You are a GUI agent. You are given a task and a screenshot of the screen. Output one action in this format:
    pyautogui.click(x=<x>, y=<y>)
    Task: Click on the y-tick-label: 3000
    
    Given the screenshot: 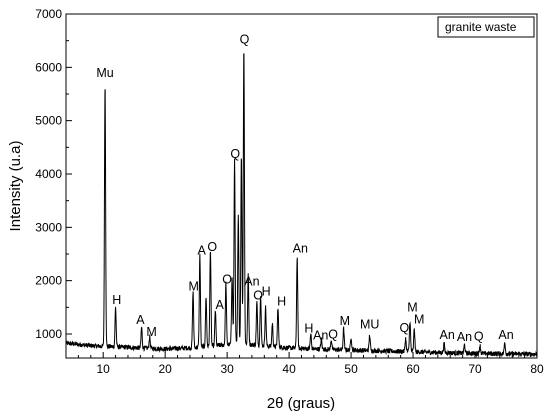 What is the action you would take?
    pyautogui.click(x=48, y=227)
    